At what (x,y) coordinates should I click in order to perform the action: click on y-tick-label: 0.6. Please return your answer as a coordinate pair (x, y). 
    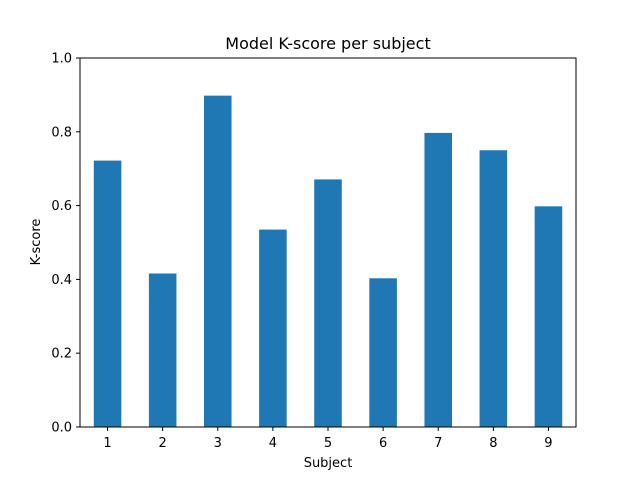
    Looking at the image, I should click on (61, 206).